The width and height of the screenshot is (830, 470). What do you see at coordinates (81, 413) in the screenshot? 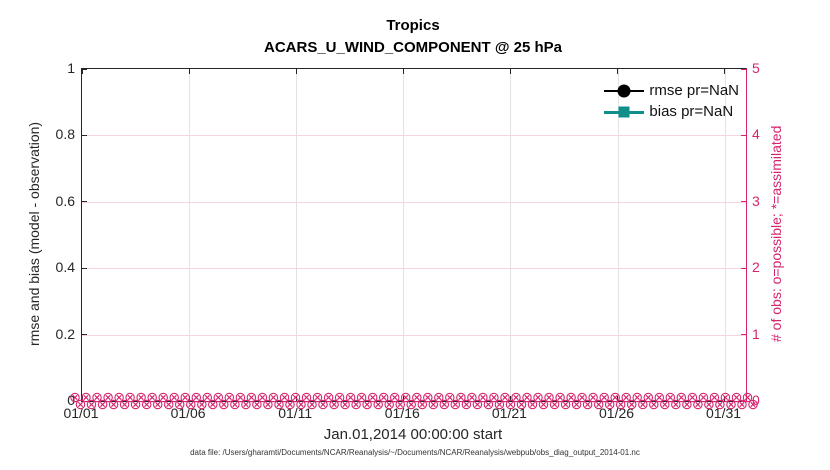
I see `x-tick-label: 01/01` at bounding box center [81, 413].